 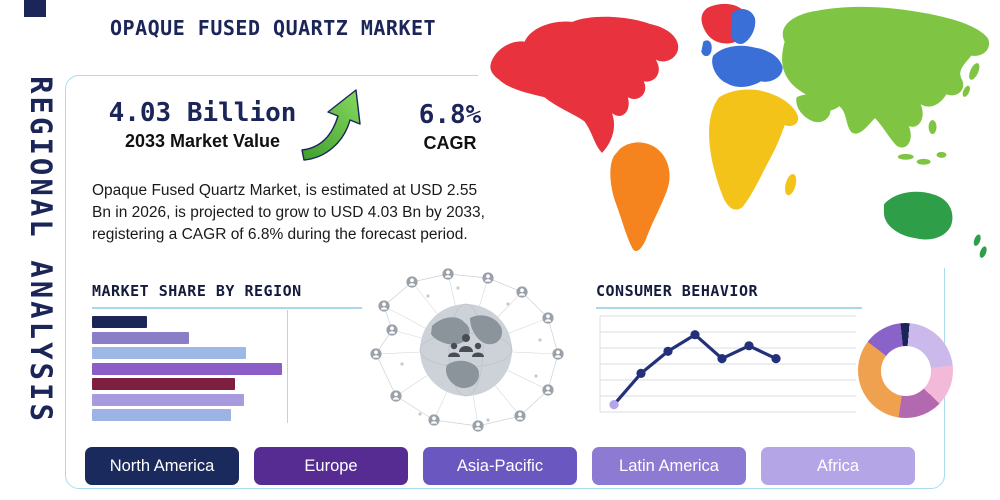 What do you see at coordinates (35, 8) in the screenshot?
I see `corner-accent-square` at bounding box center [35, 8].